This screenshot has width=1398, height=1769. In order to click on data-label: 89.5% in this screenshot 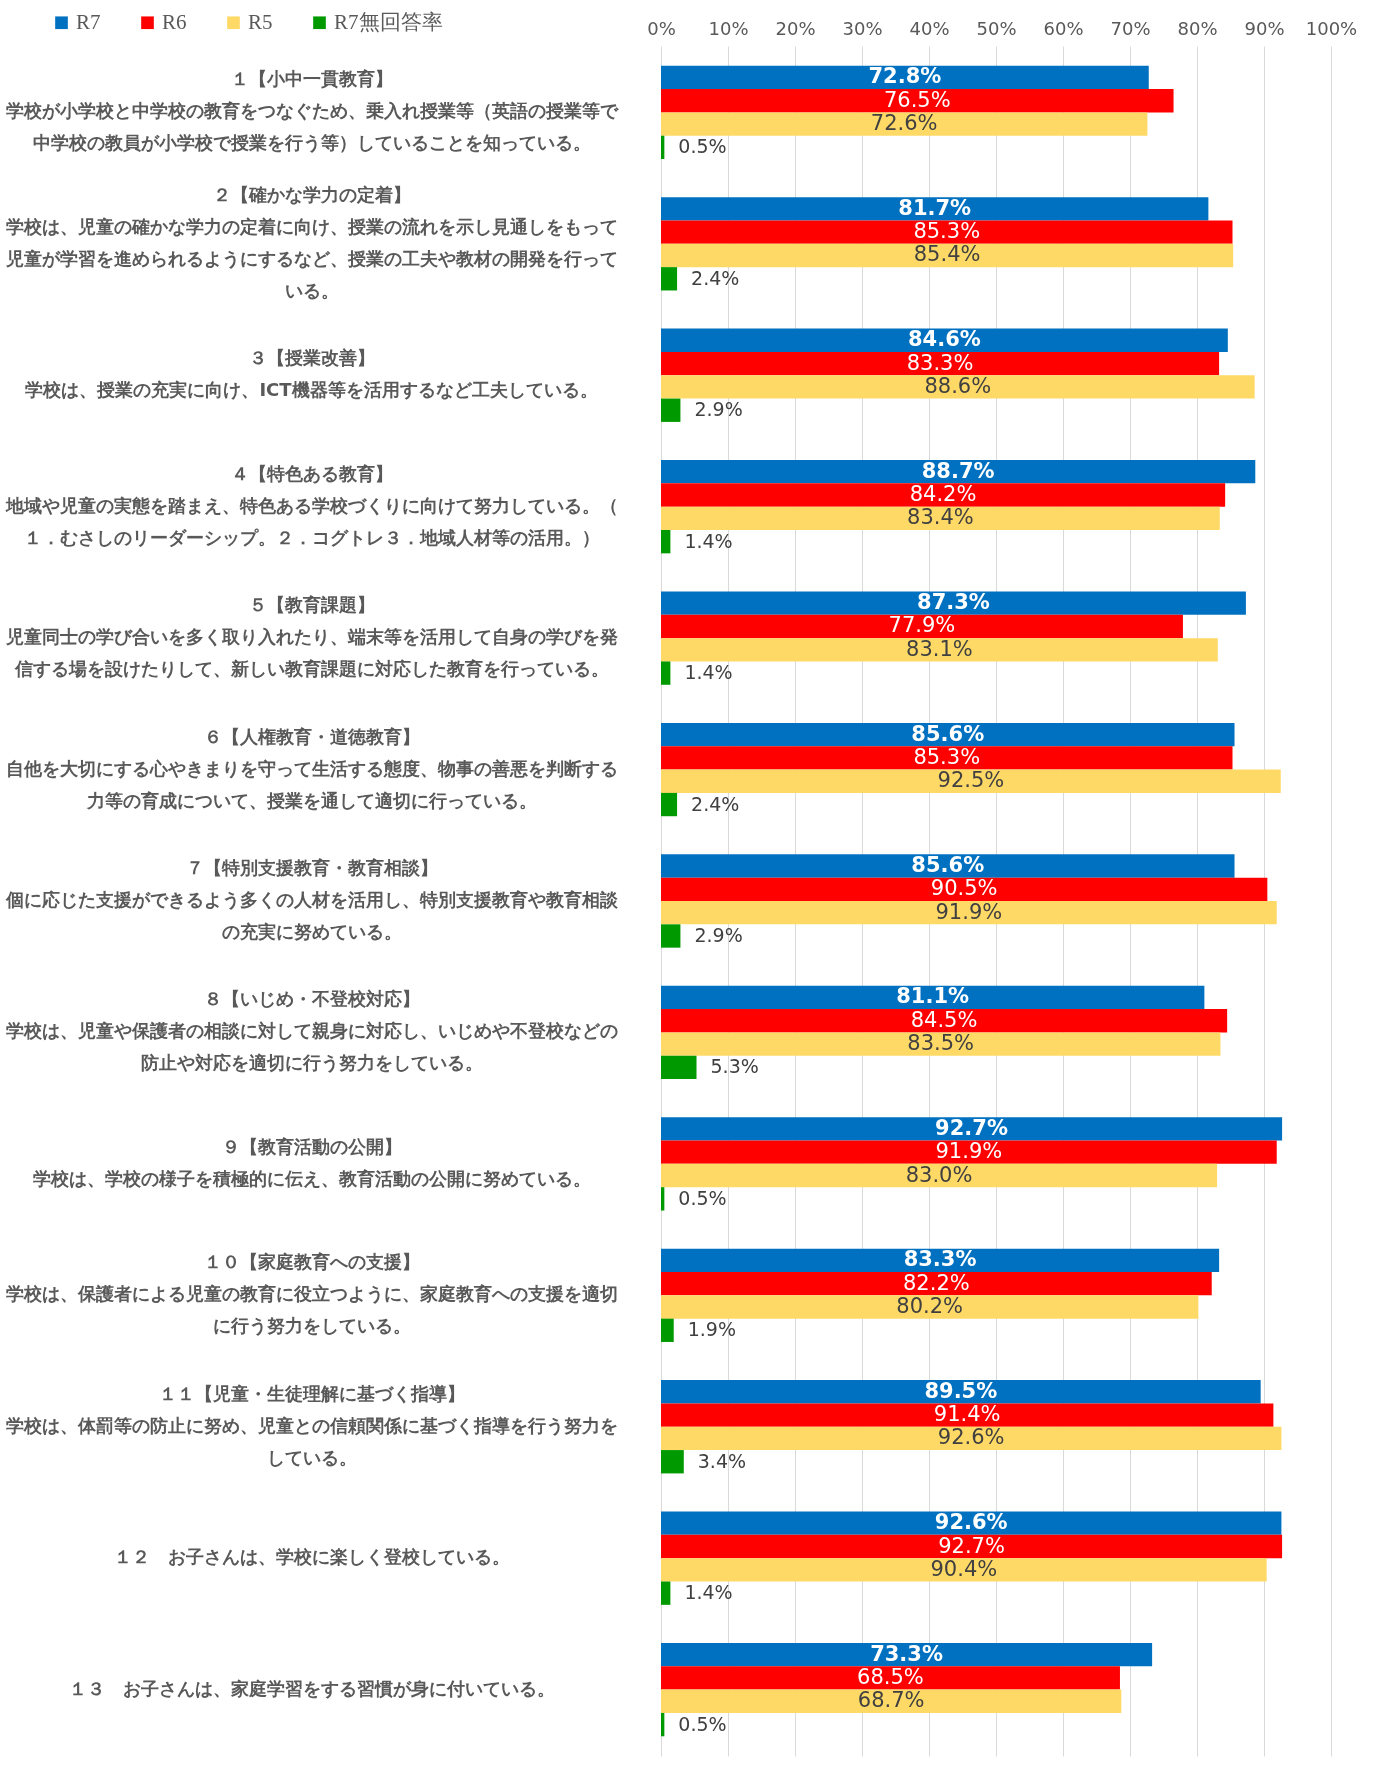, I will do `click(961, 1390)`.